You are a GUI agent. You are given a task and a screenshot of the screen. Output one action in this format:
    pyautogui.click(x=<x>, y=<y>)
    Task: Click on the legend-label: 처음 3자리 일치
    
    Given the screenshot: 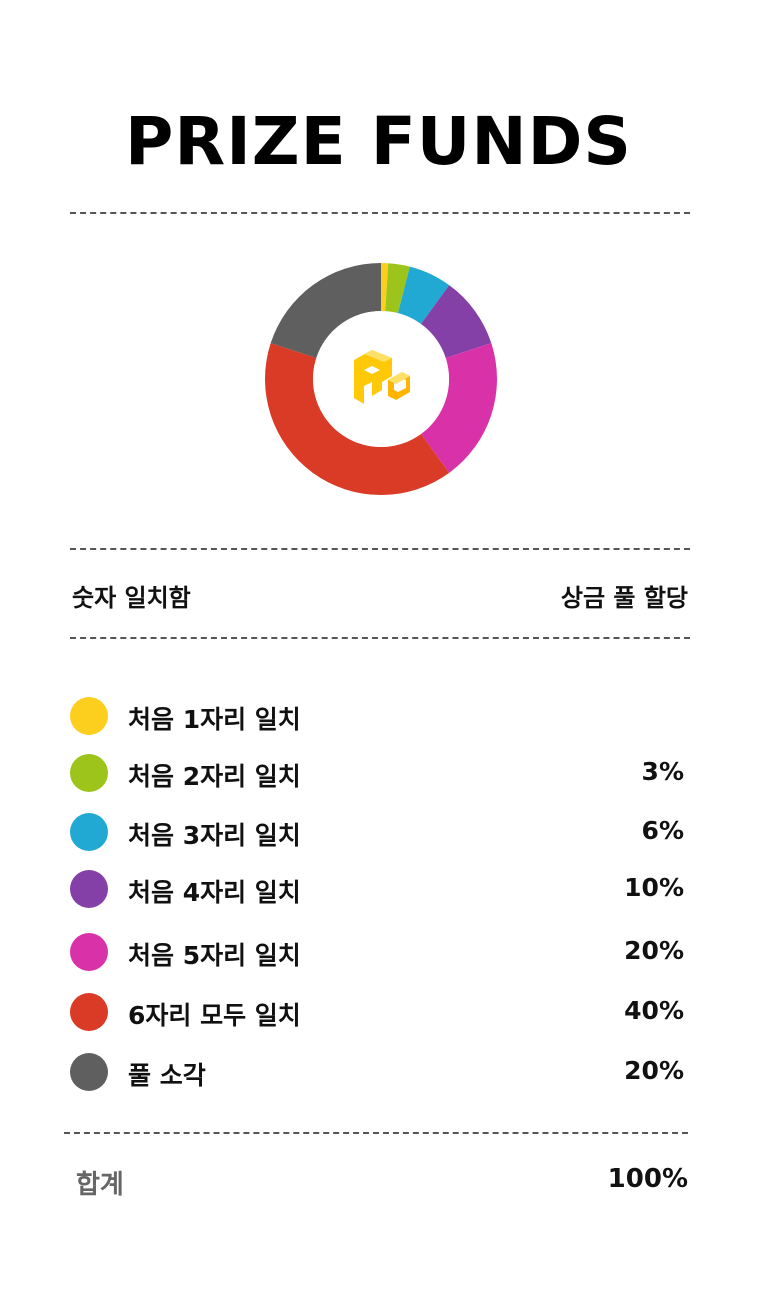 What is the action you would take?
    pyautogui.click(x=214, y=835)
    